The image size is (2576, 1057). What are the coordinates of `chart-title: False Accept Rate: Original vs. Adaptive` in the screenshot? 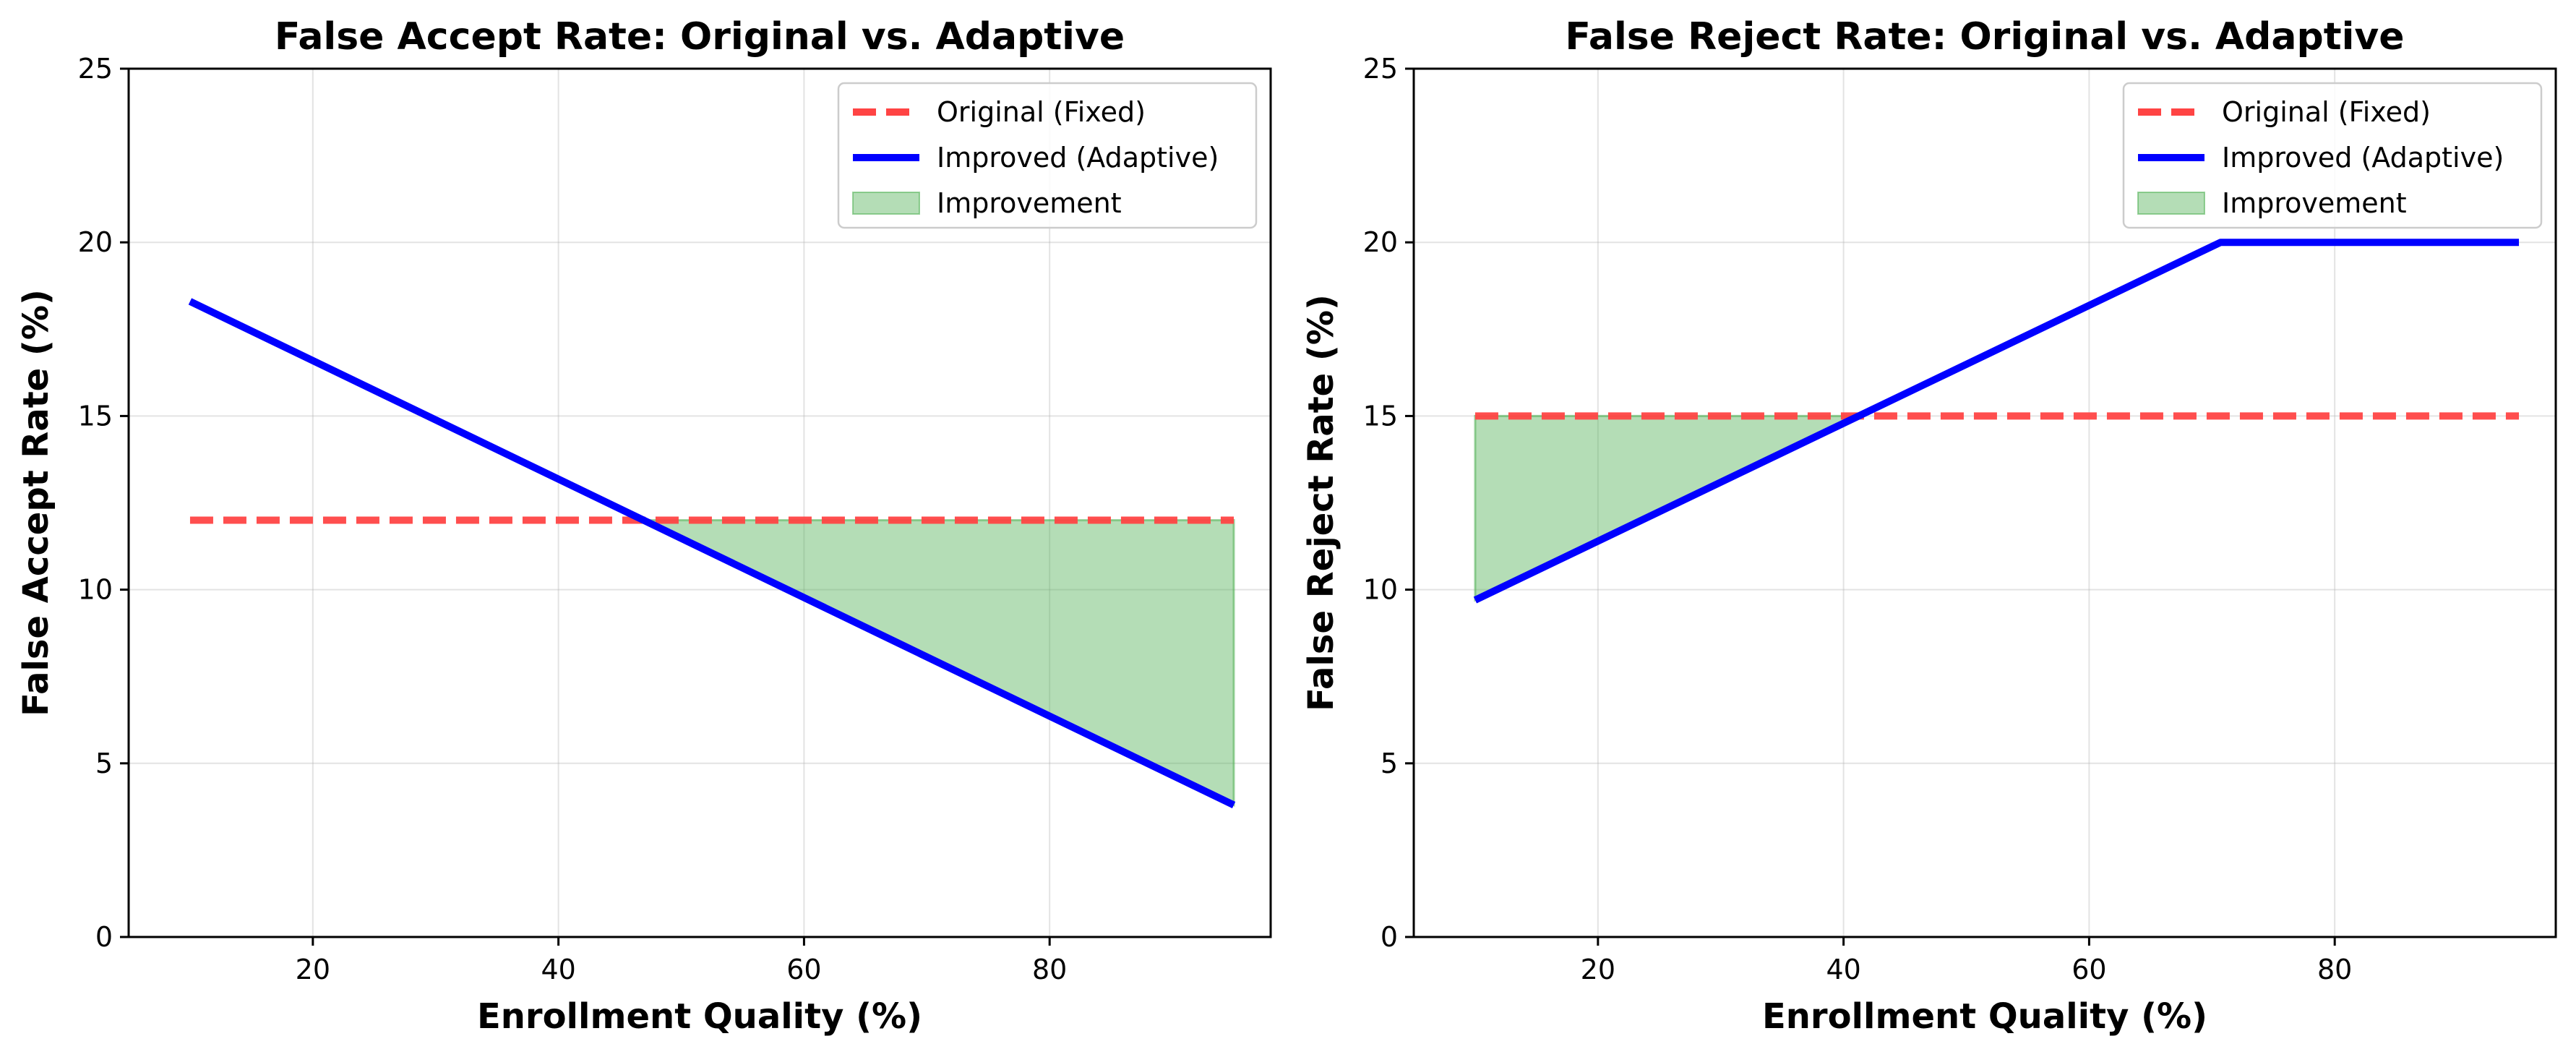 It's located at (700, 37).